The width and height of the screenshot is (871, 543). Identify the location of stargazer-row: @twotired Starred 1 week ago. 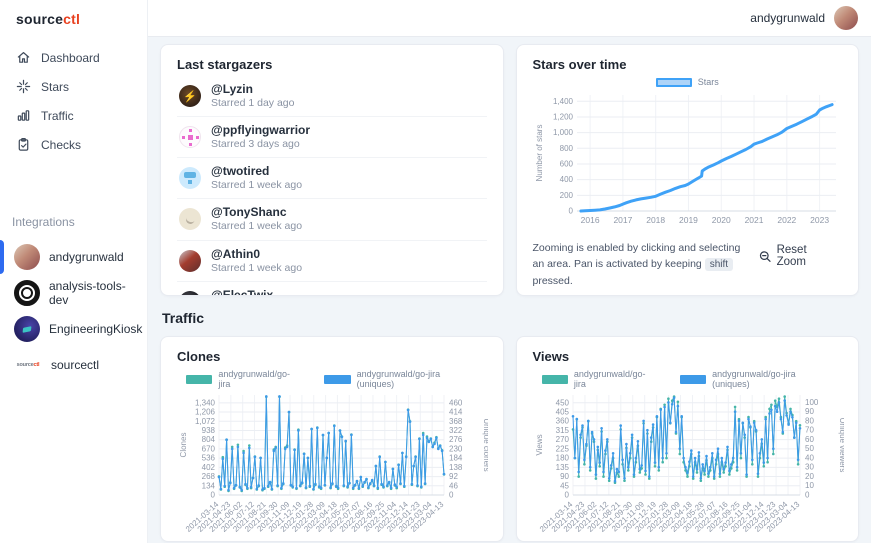
(332, 177).